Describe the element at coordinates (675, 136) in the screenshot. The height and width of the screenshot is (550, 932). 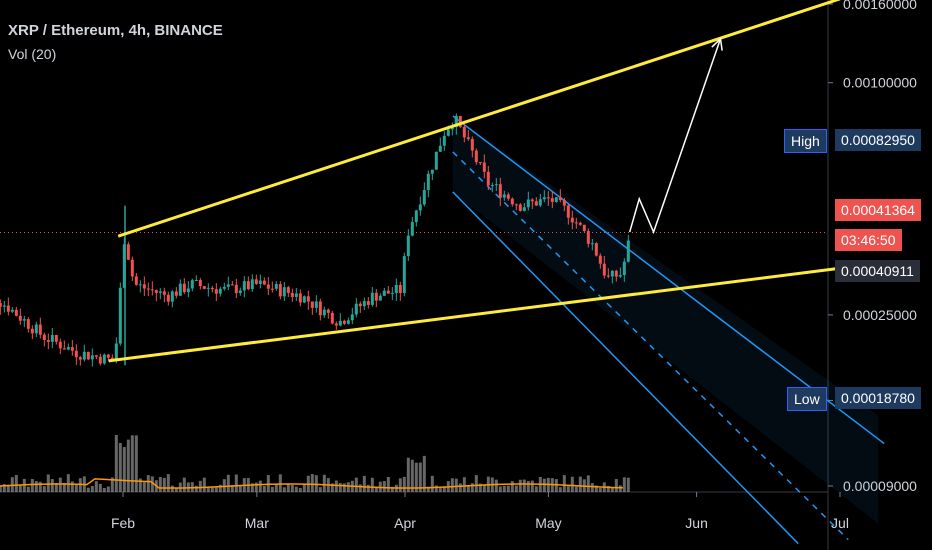
I see `projection-arrow-path` at that location.